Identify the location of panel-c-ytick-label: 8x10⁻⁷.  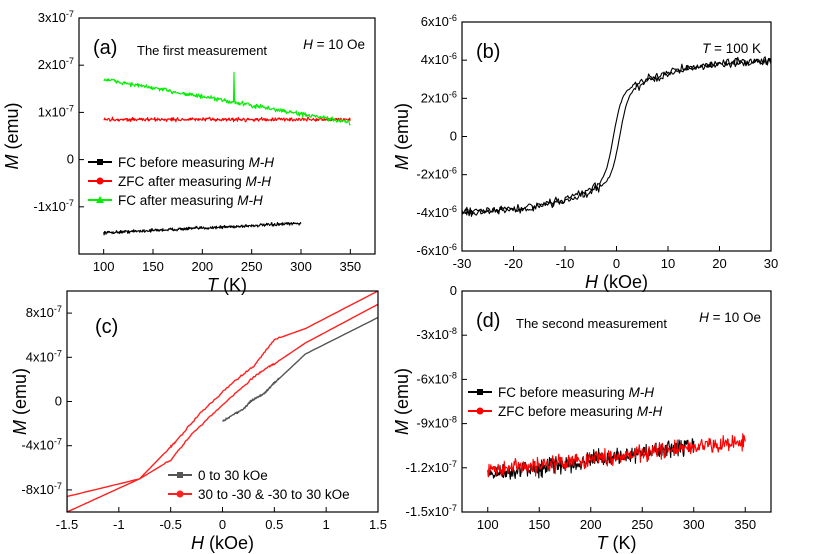
(44, 312).